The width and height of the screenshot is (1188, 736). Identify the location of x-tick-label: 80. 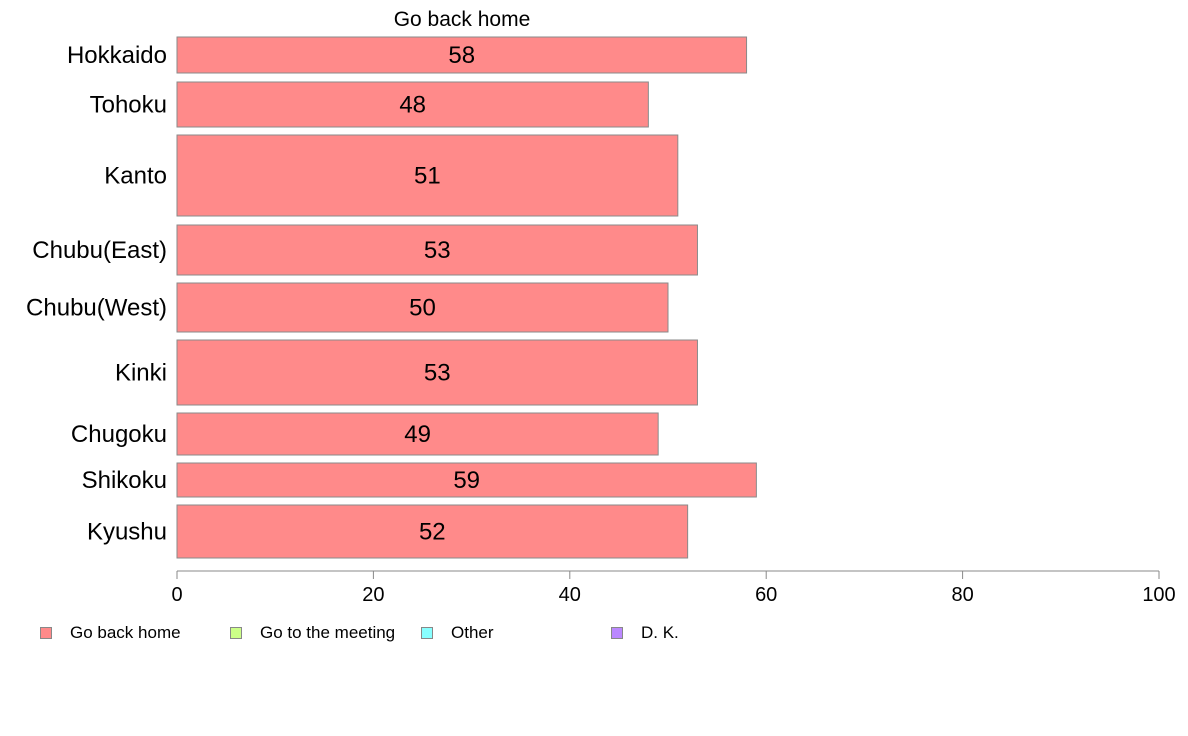
(962, 595).